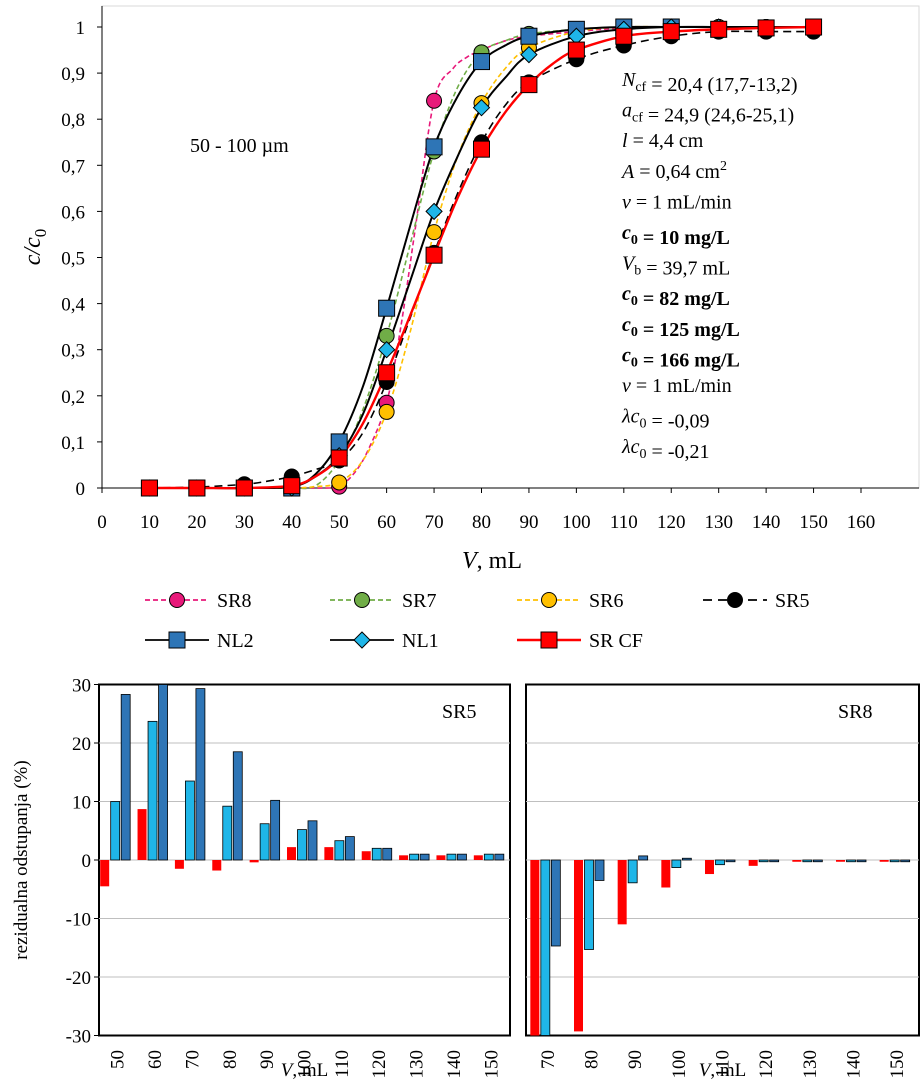  Describe the element at coordinates (386, 411) in the screenshot. I see `data-point-sr6` at that location.